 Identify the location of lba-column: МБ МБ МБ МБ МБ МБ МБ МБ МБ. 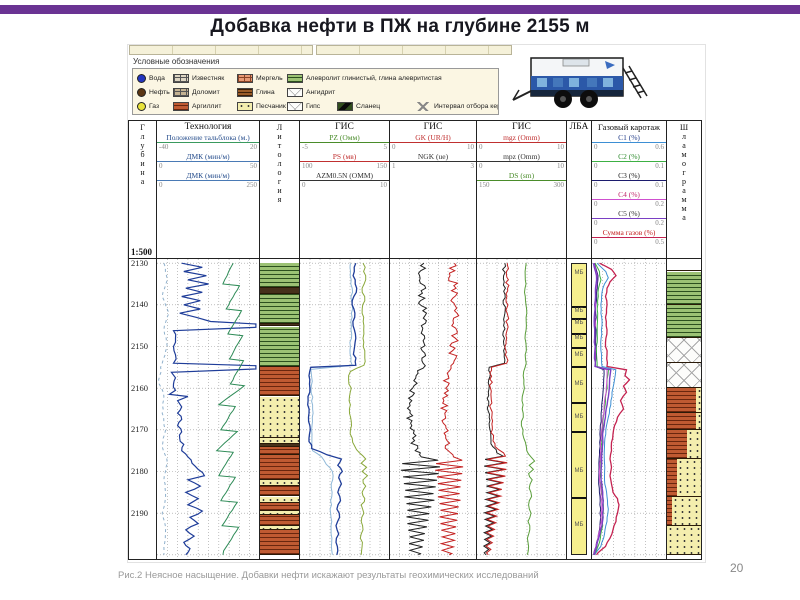
(579, 409).